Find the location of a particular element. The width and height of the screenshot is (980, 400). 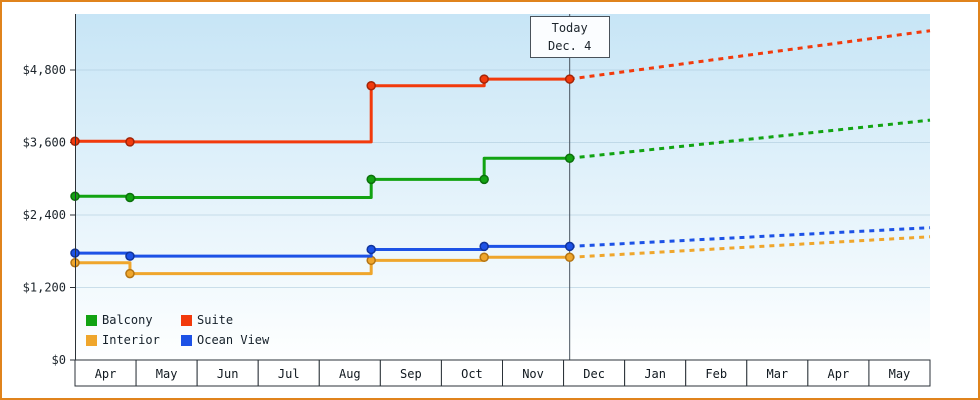

x-axis-month-label: Sep is located at coordinates (411, 374).